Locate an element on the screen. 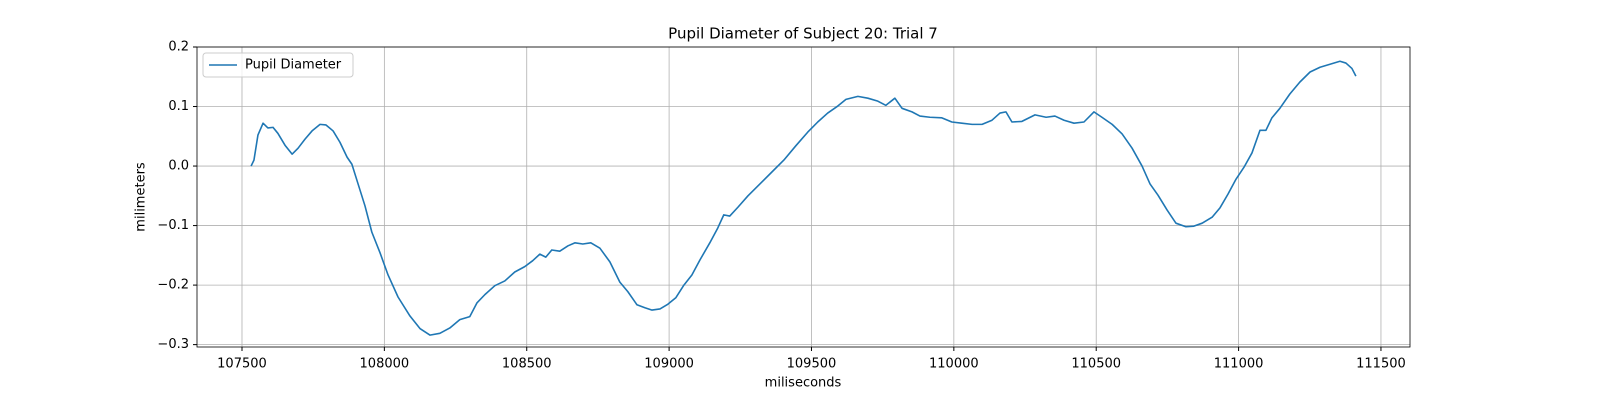 This screenshot has width=1600, height=400. x-tick-label: 108000 is located at coordinates (385, 364).